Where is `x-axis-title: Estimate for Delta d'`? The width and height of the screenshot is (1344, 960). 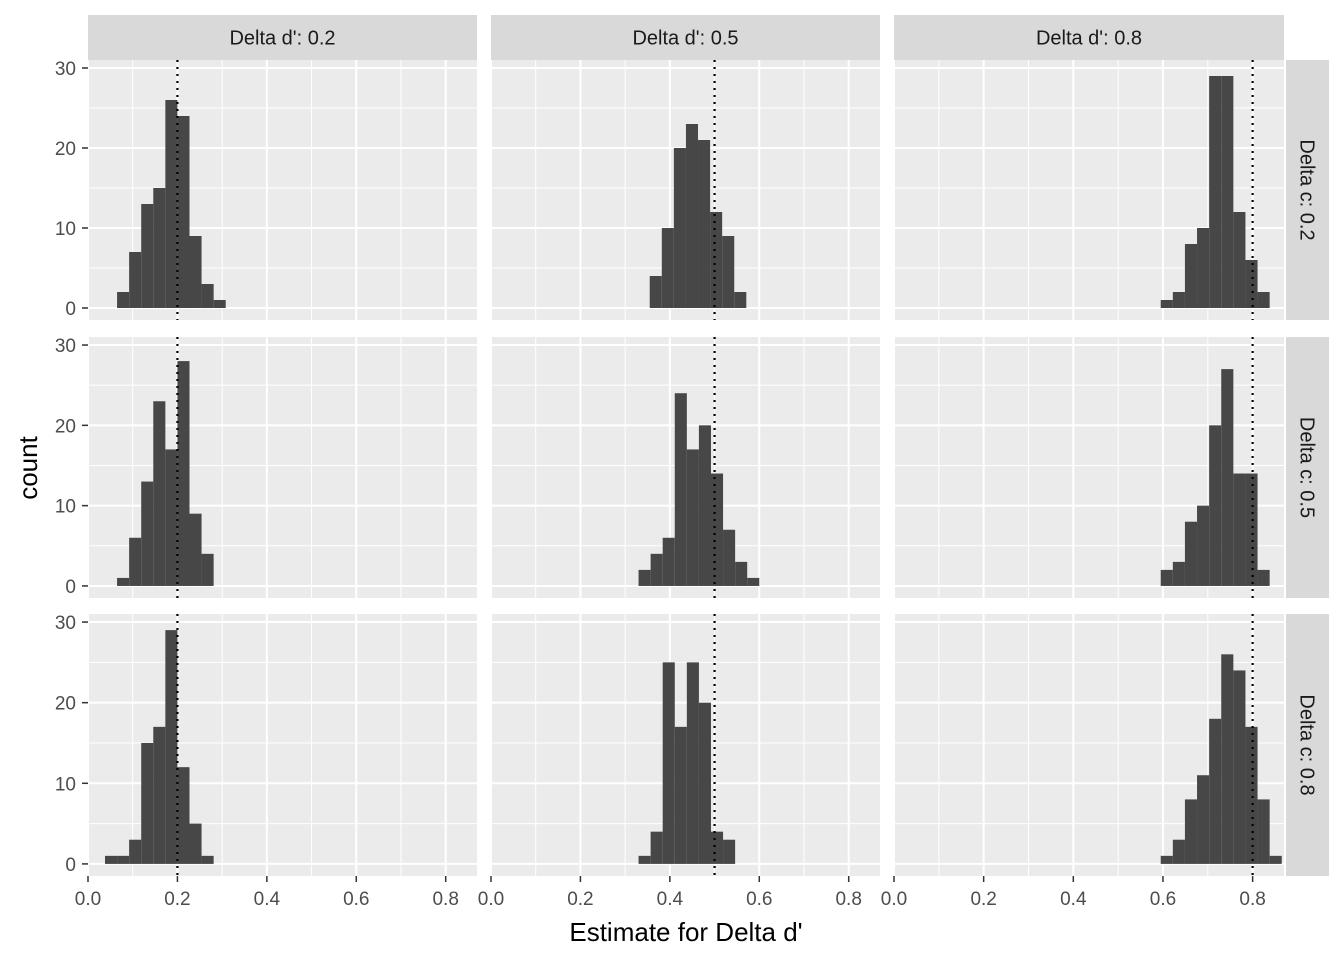 x-axis-title: Estimate for Delta d' is located at coordinates (685, 932).